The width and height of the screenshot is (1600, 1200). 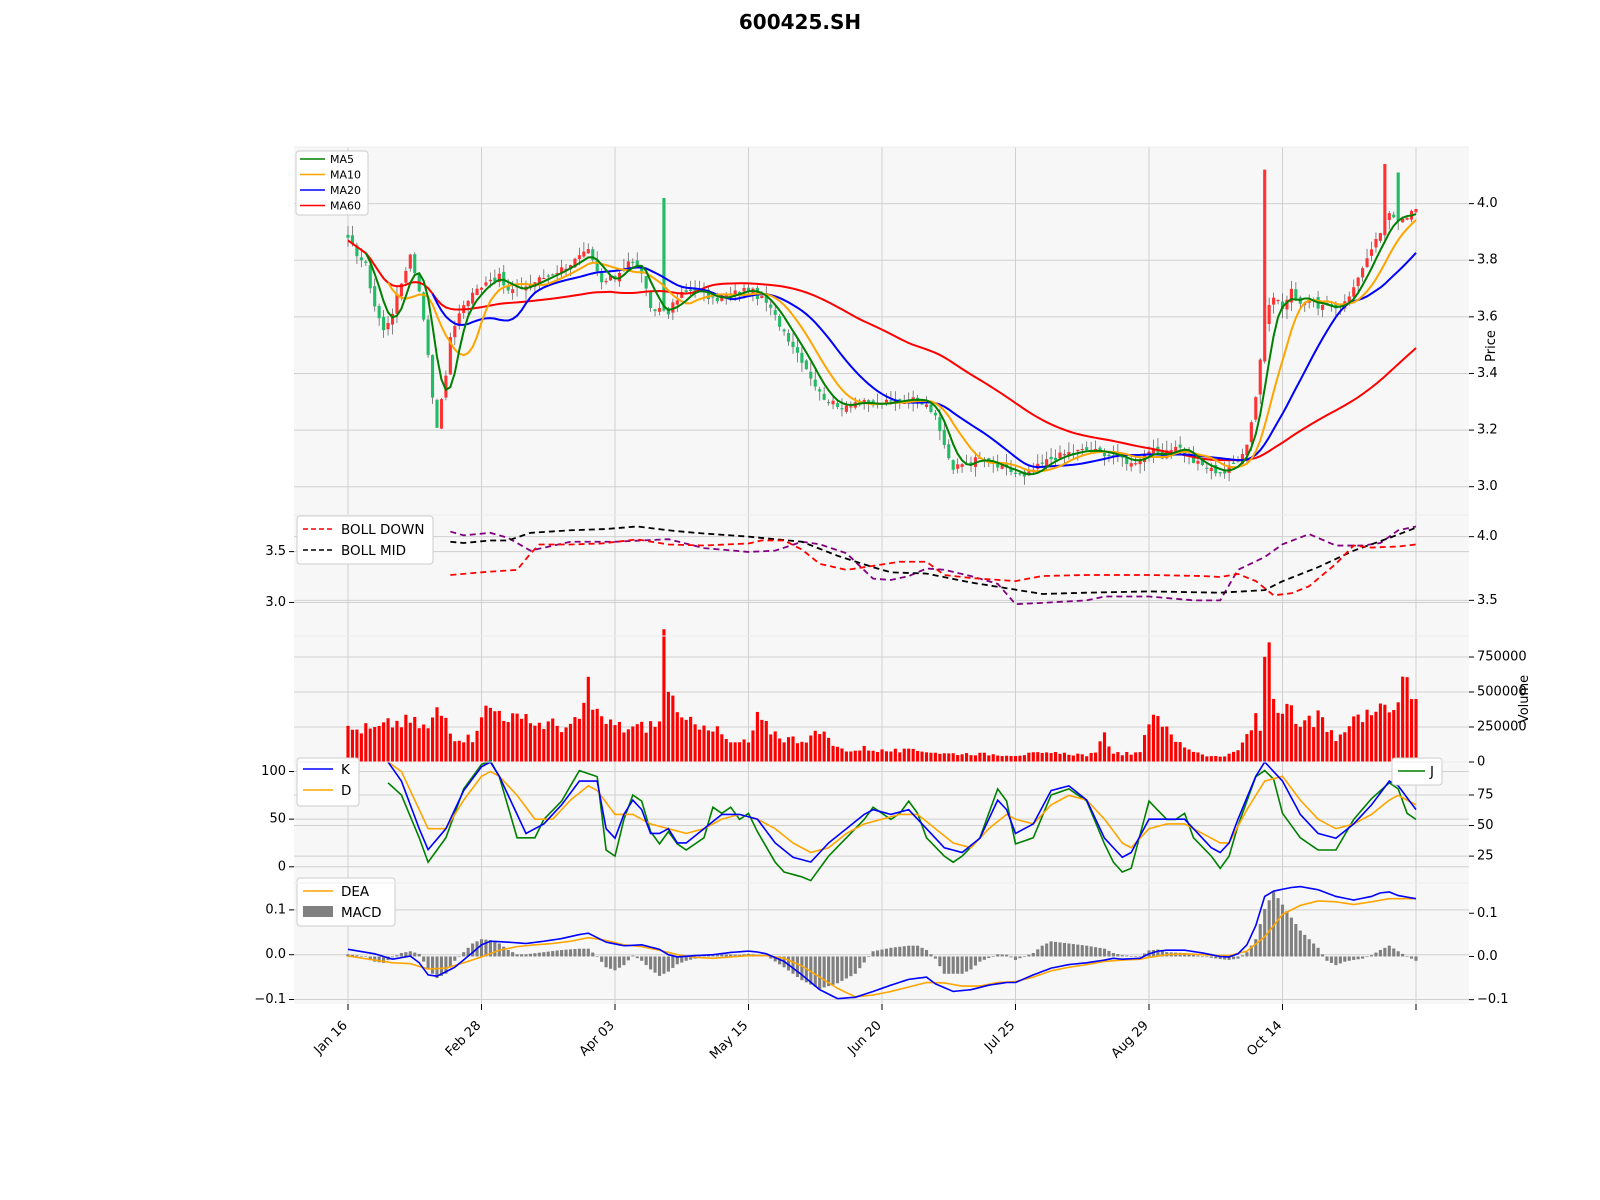 I want to click on macd-legend: DEA MACD, so click(x=346, y=902).